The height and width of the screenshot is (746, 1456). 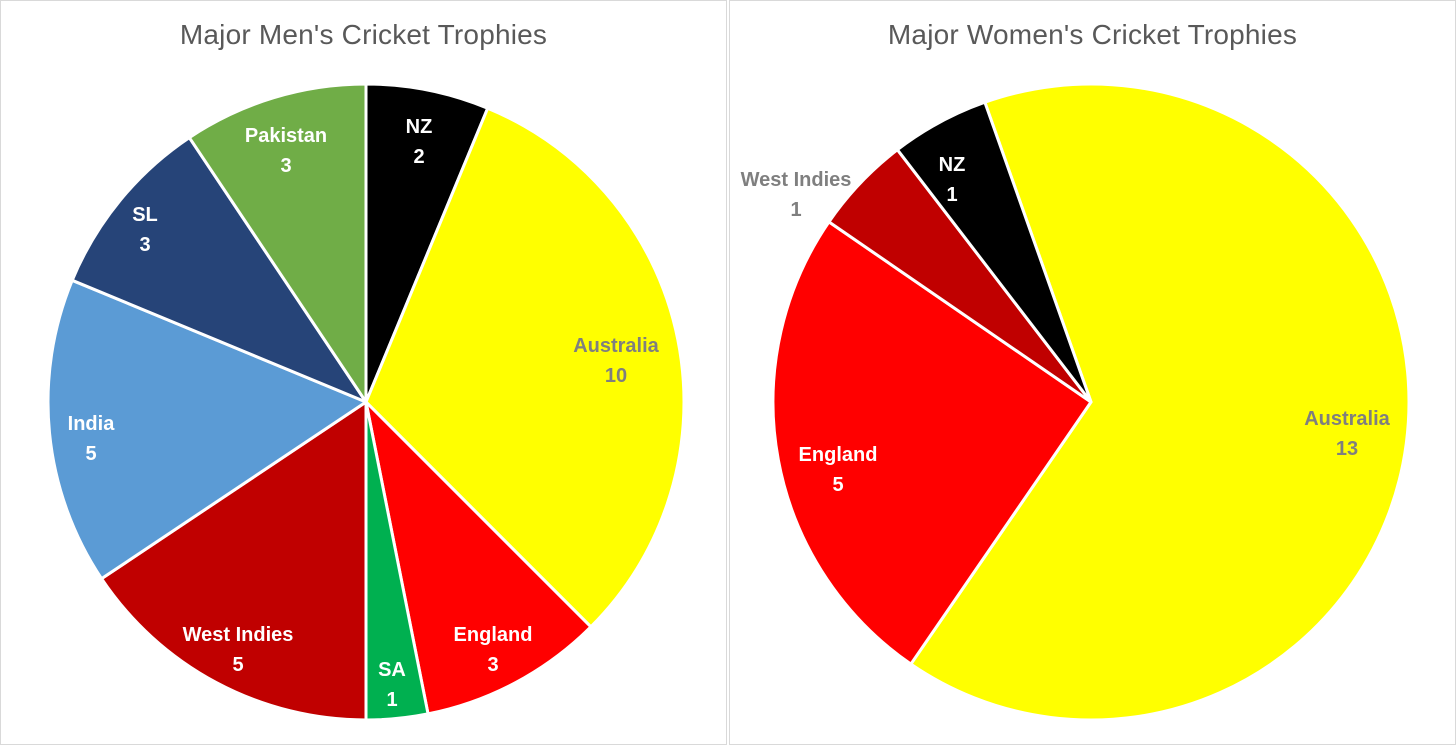 What do you see at coordinates (616, 376) in the screenshot?
I see `mens-value-australia: 10` at bounding box center [616, 376].